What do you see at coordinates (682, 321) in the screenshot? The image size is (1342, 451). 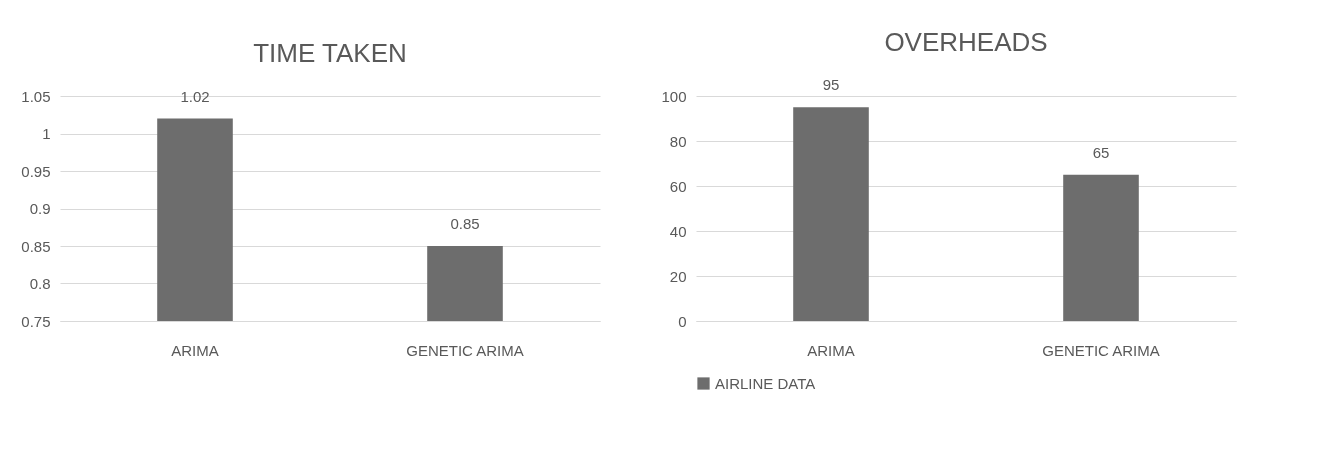 I see `y-tick-label: 0` at bounding box center [682, 321].